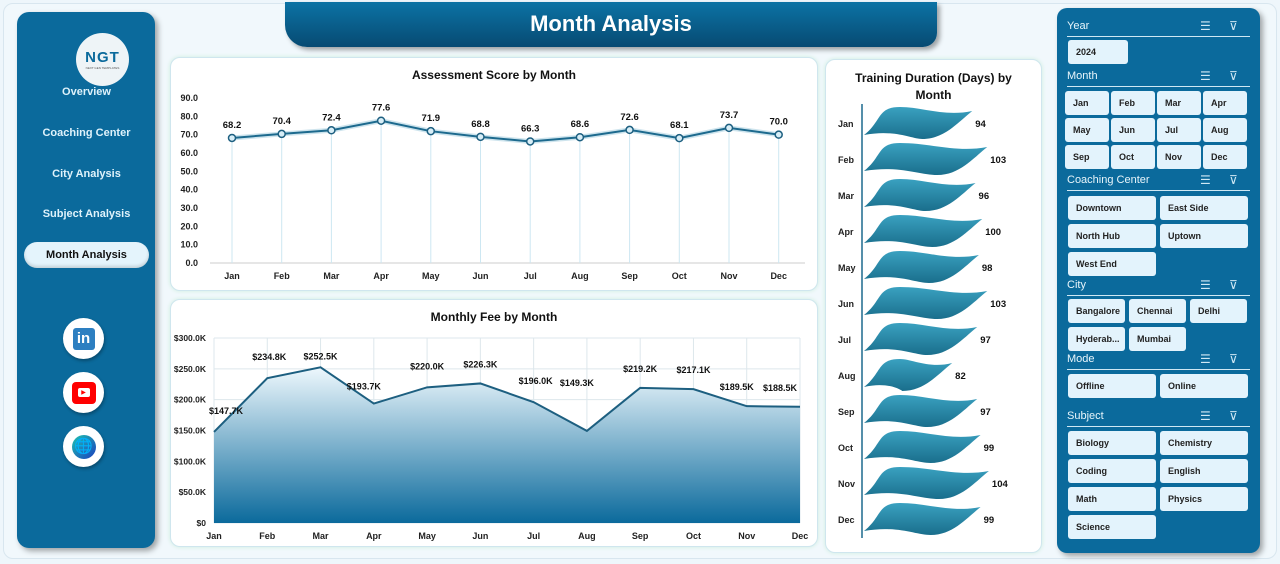  What do you see at coordinates (1179, 130) in the screenshot?
I see `slicer-item: Jul` at bounding box center [1179, 130].